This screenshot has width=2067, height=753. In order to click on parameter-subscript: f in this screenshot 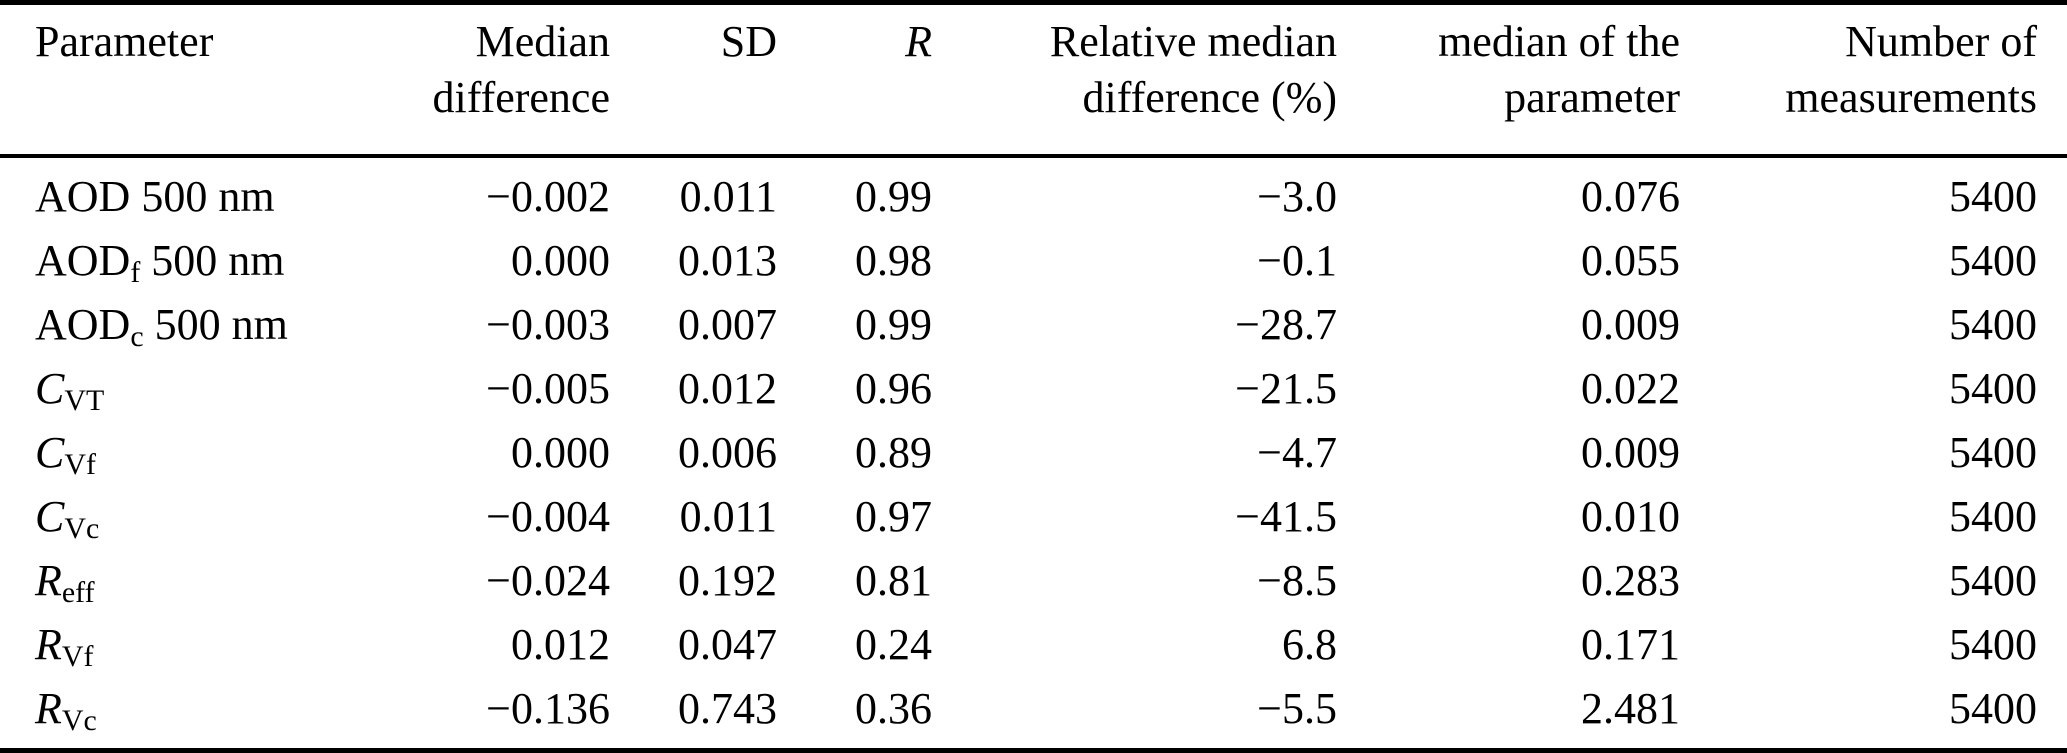, I will do `click(135, 272)`.